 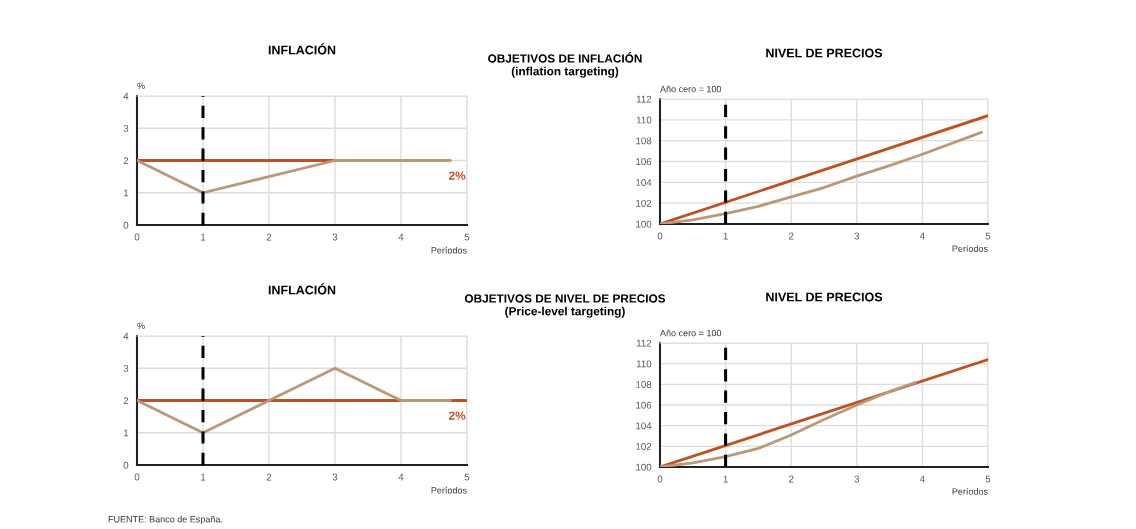 I want to click on text: OBJETIVOS DE INFLACIÓN (inflation targeting), so click(x=565, y=65).